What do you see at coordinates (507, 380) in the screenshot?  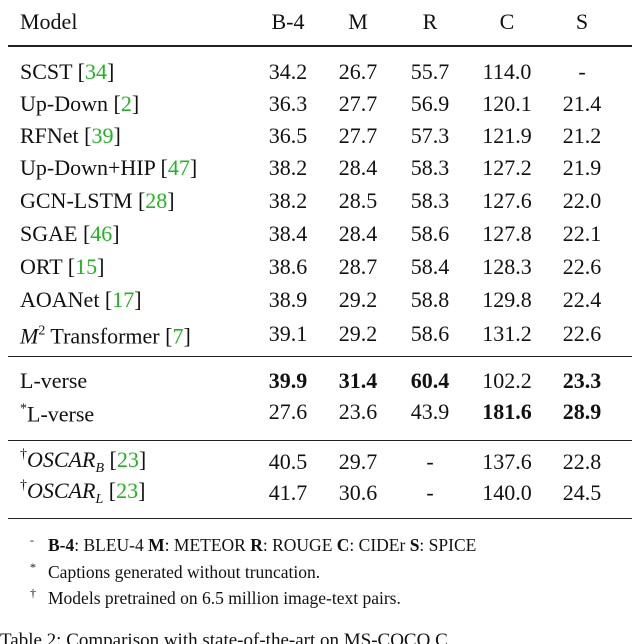 I see `score-cell: 102.2` at bounding box center [507, 380].